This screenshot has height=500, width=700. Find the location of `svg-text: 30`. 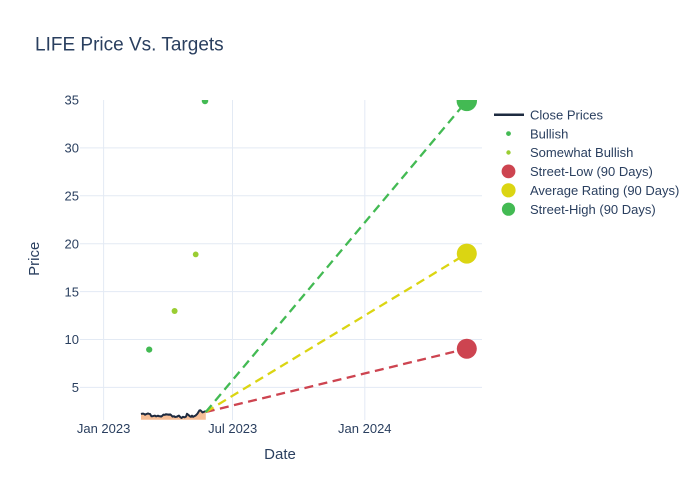

svg-text: 30 is located at coordinates (72, 148).